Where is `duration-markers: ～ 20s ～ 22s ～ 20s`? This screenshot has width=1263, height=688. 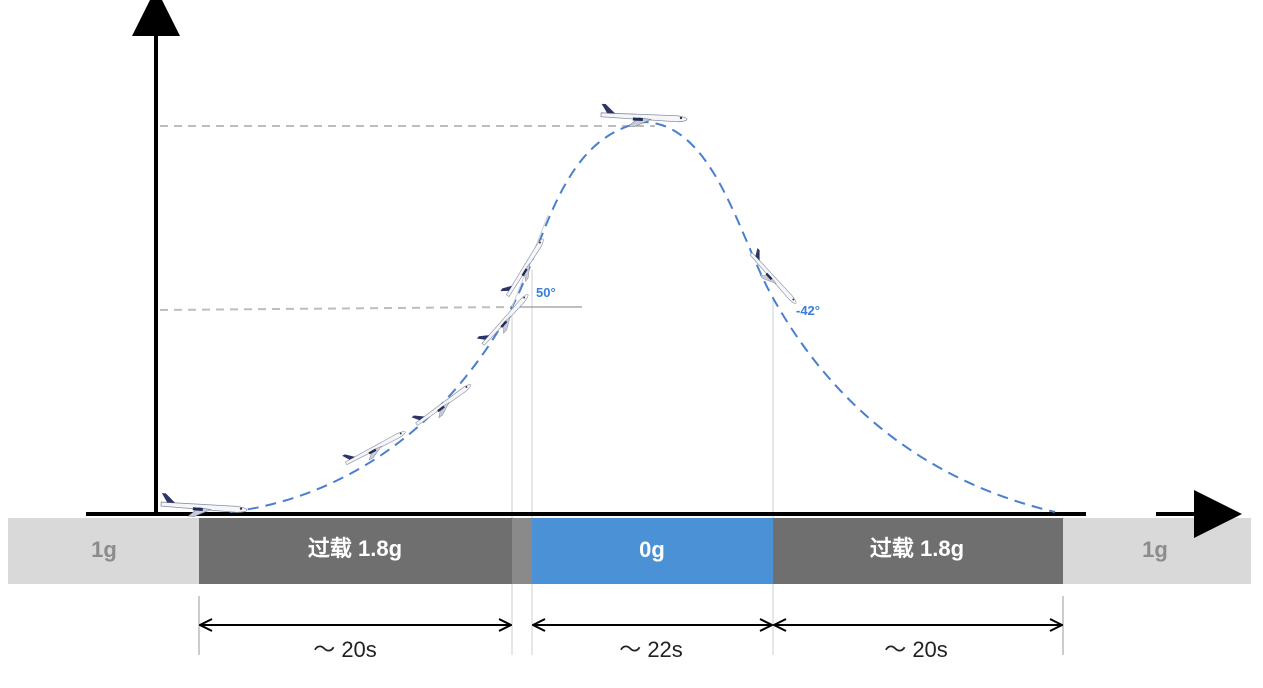
duration-markers: ～ 20s ～ 22s ～ 20s is located at coordinates (631, 629).